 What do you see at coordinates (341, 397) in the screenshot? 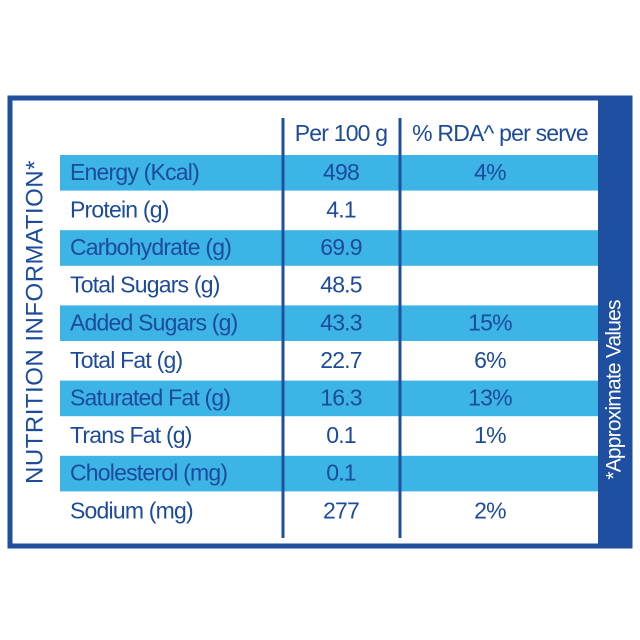
I see `nutrient-value: 16.3` at bounding box center [341, 397].